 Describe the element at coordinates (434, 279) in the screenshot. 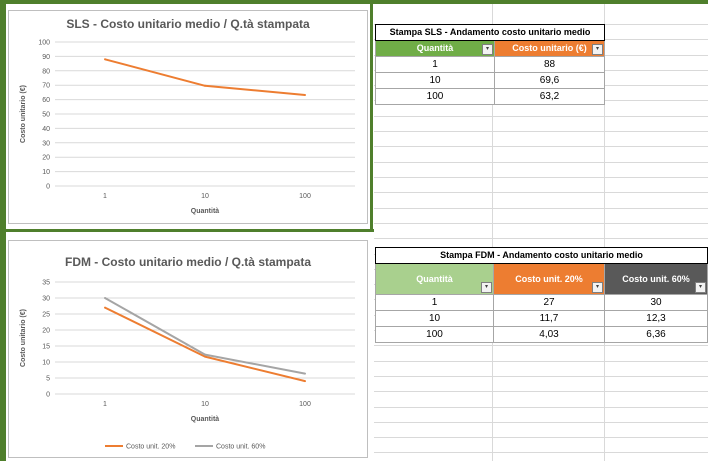

I see `fdm-header-quantita: Quantità ▾` at that location.